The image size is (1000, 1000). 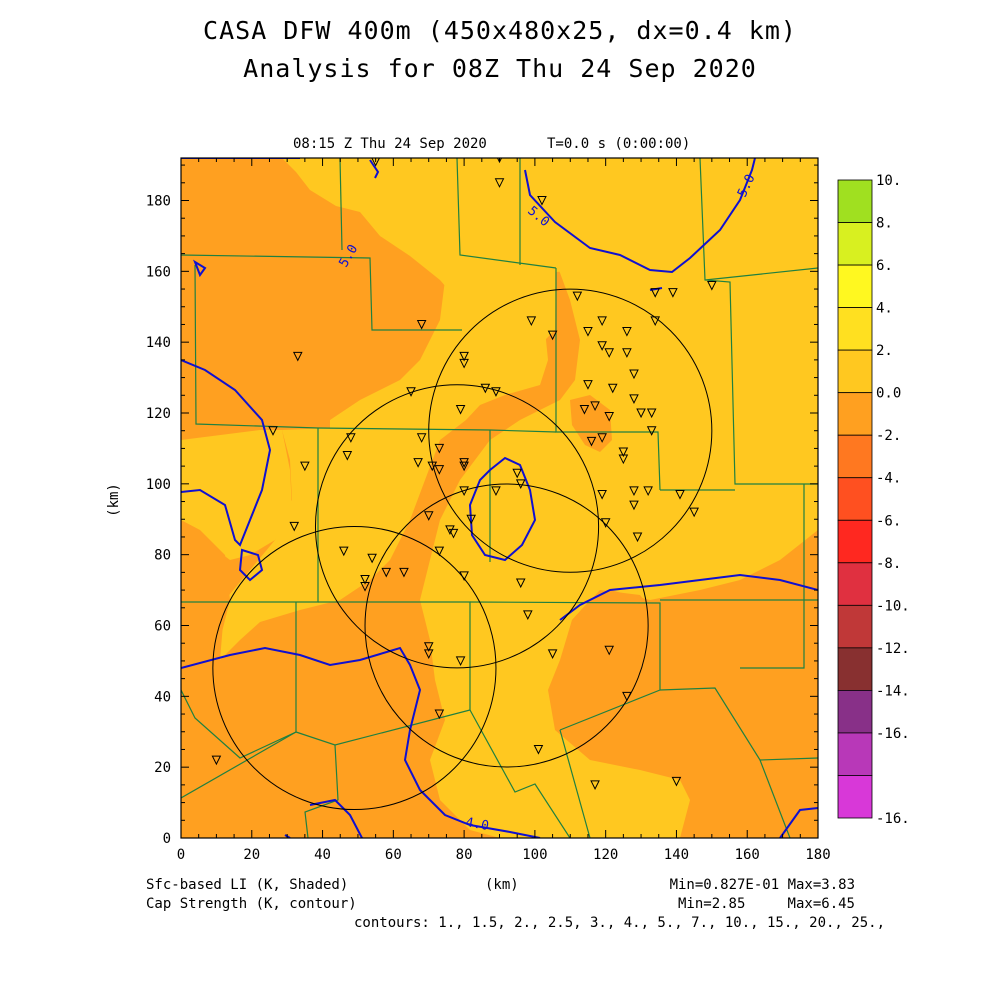 I want to click on x-tick-label: 60, so click(x=393, y=855).